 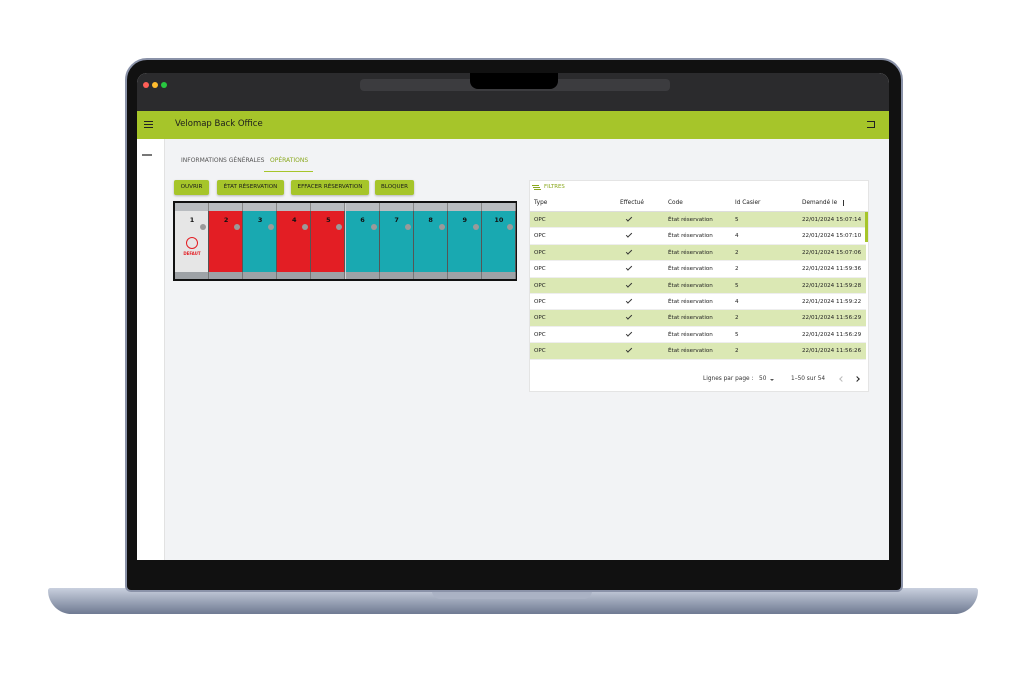 What do you see at coordinates (260, 220) in the screenshot?
I see `locker-number: 3` at bounding box center [260, 220].